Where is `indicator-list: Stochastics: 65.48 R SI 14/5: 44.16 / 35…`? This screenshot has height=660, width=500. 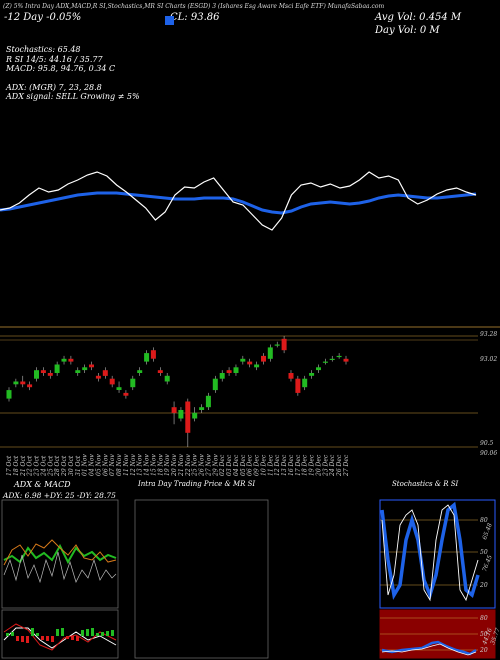
indicator-list: Stochastics: 65.48 R SI 14/5: 44.16 / 35… is located at coordinates (73, 73).